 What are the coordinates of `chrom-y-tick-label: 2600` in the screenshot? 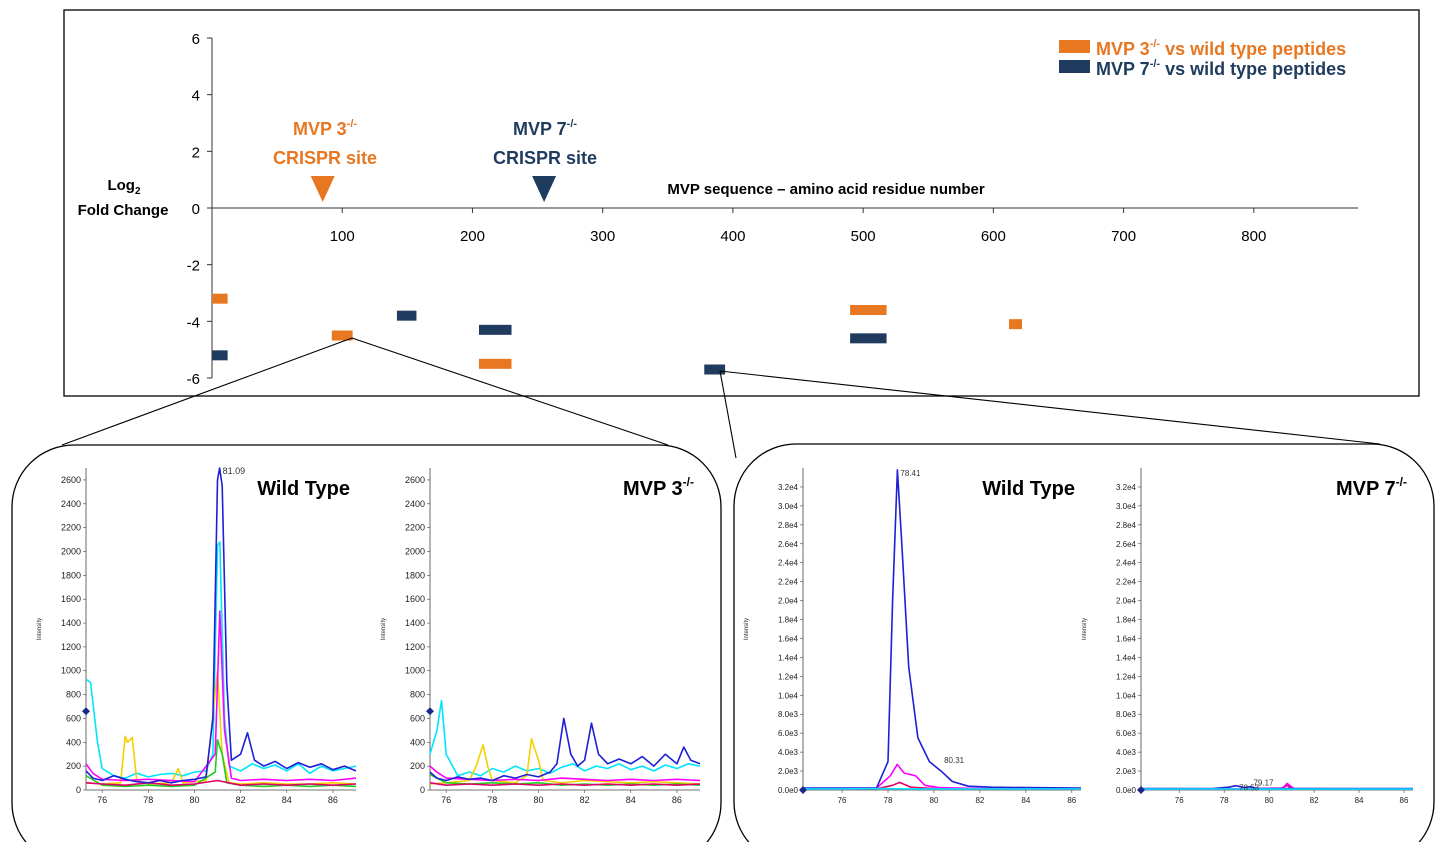 It's located at (71, 480).